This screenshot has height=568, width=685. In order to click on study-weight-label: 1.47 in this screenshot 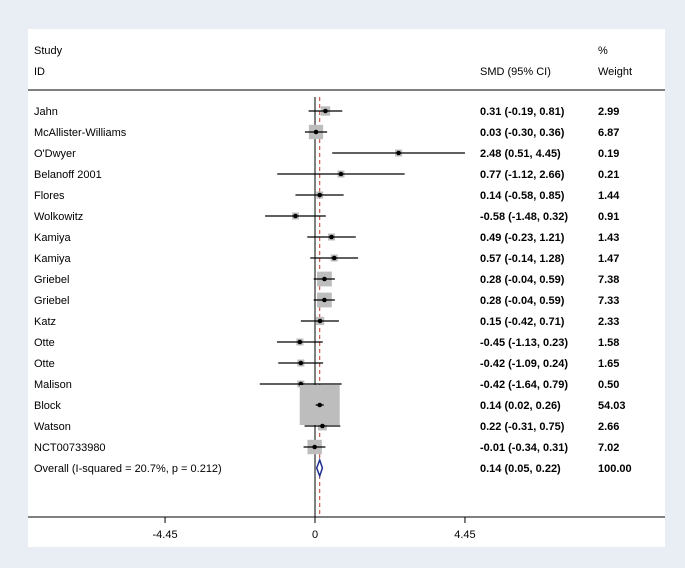, I will do `click(608, 259)`.